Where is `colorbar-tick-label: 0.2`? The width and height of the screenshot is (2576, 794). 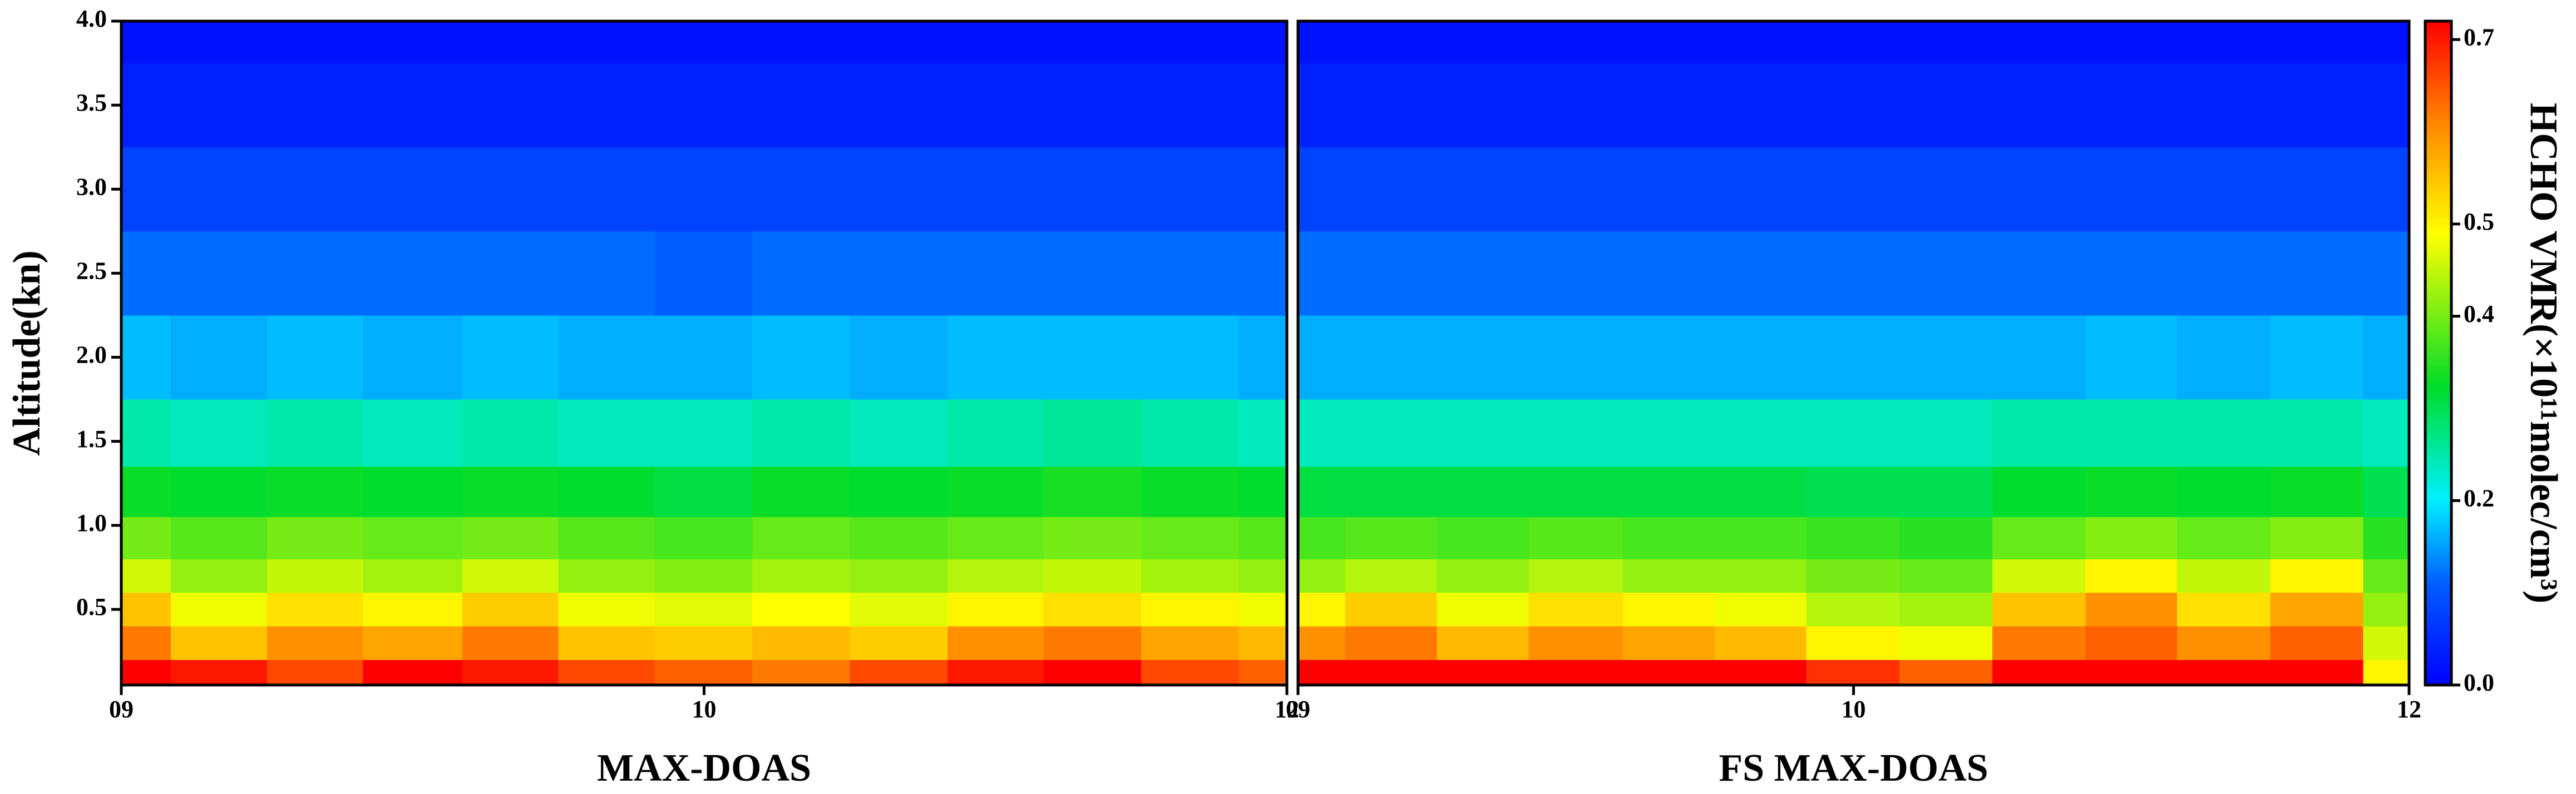 colorbar-tick-label: 0.2 is located at coordinates (2479, 498).